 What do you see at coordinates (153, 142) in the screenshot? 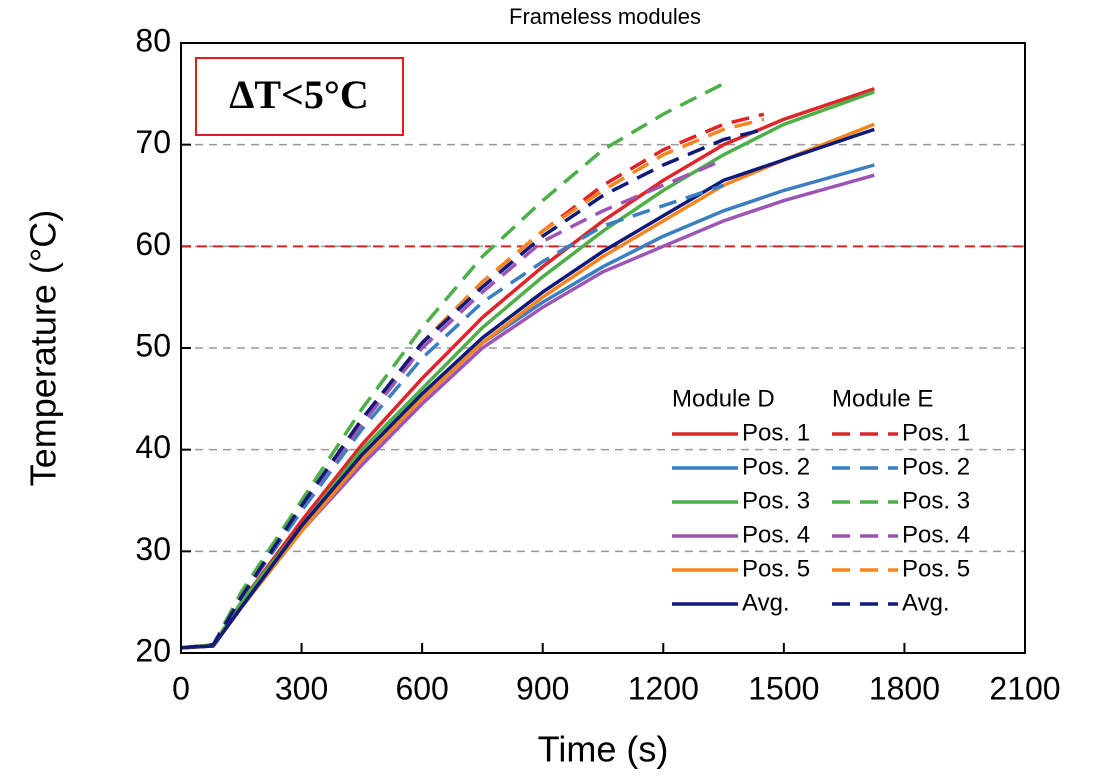
I see `y-tick-label: 70` at bounding box center [153, 142].